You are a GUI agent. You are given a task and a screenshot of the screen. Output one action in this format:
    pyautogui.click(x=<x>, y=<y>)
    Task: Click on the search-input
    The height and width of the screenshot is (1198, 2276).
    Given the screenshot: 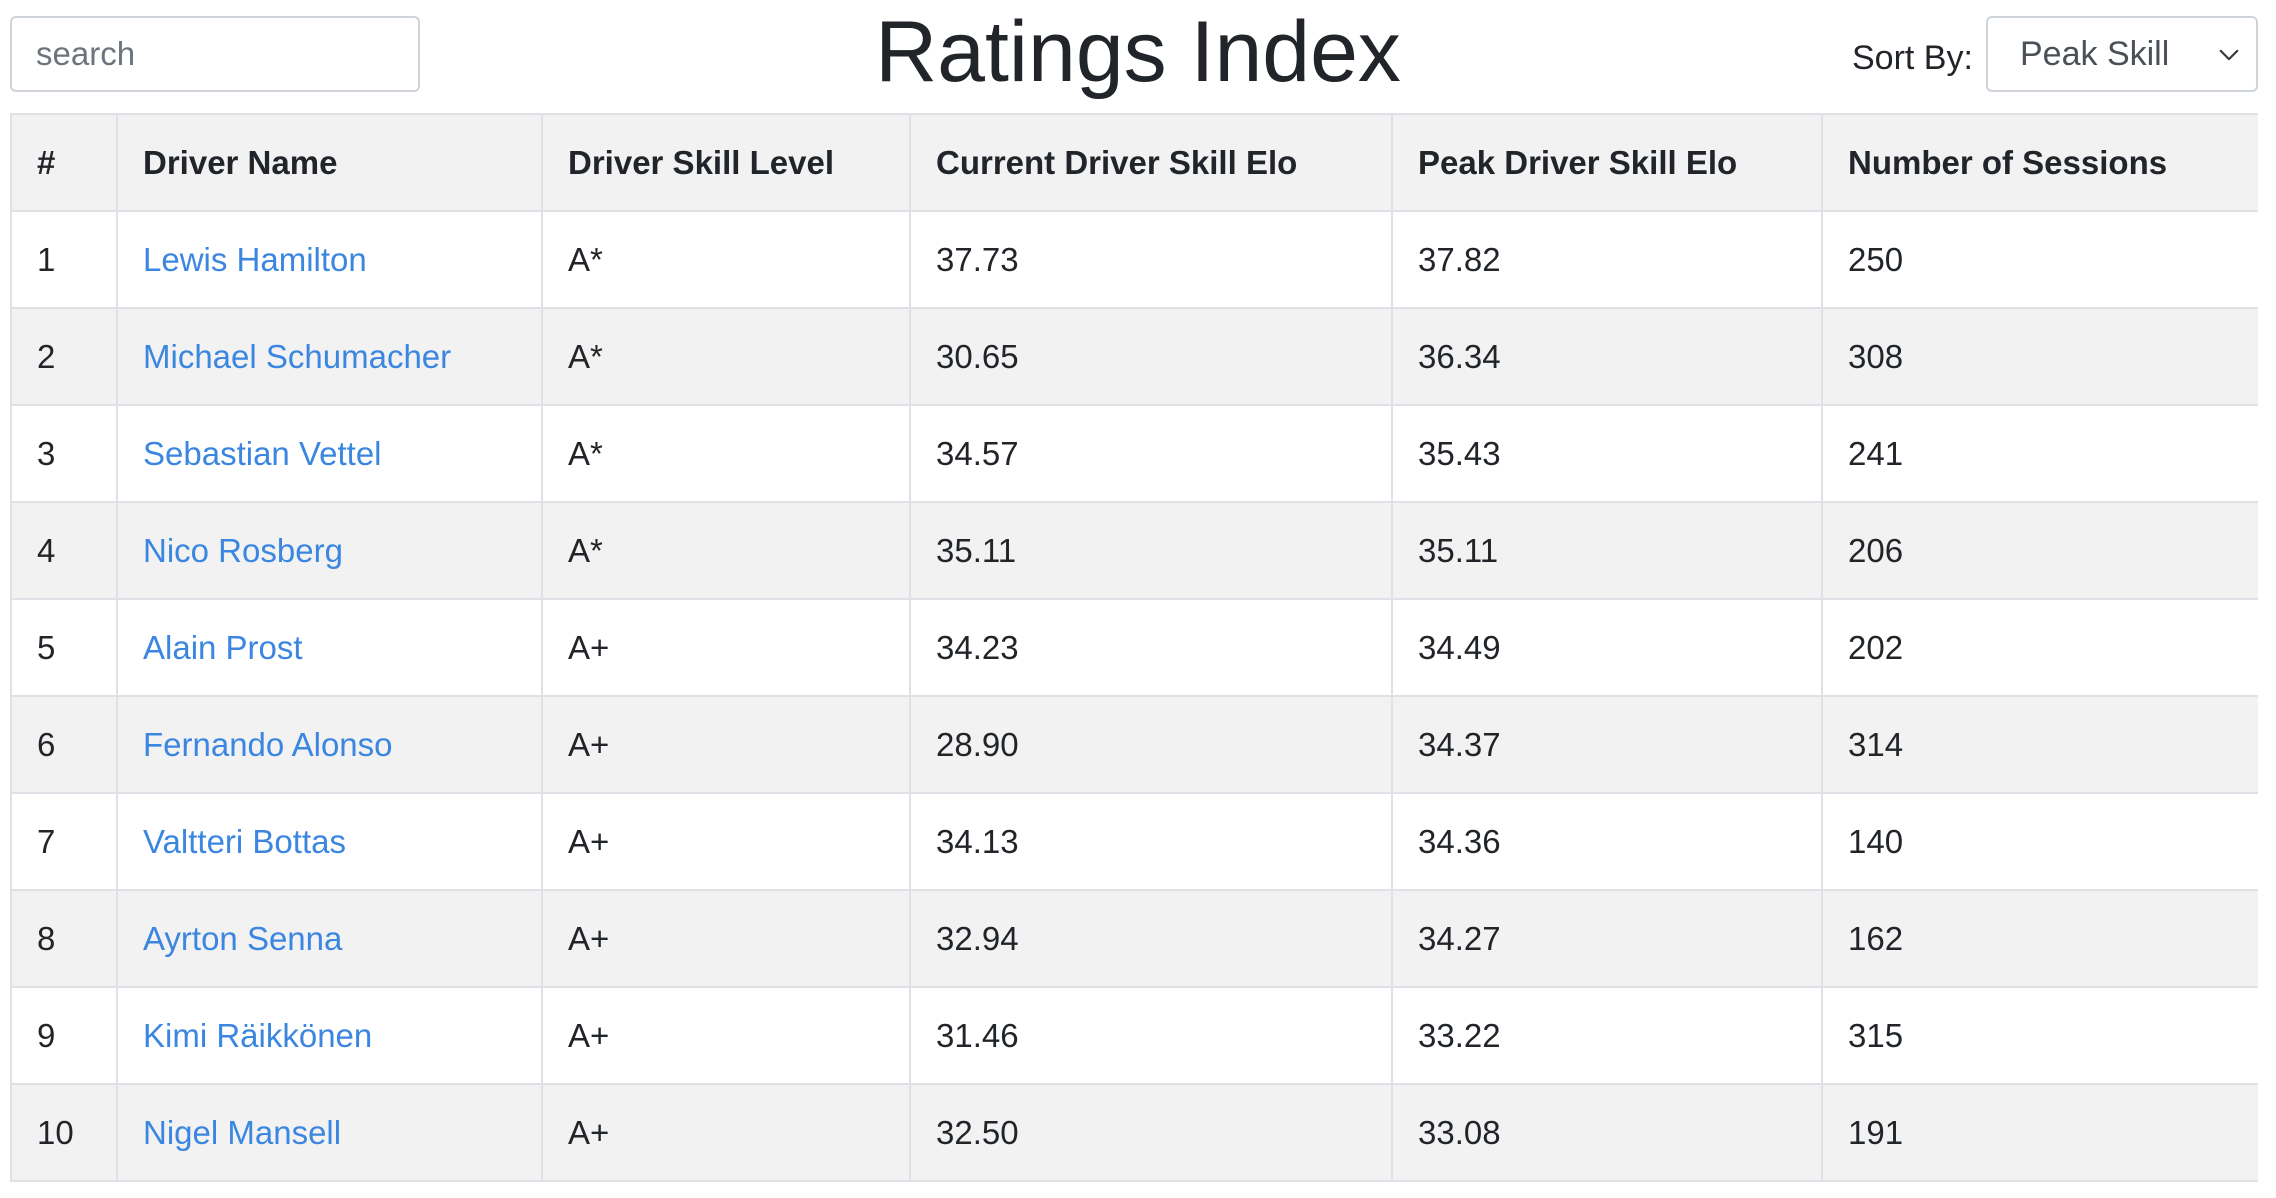 What is the action you would take?
    pyautogui.click(x=215, y=54)
    